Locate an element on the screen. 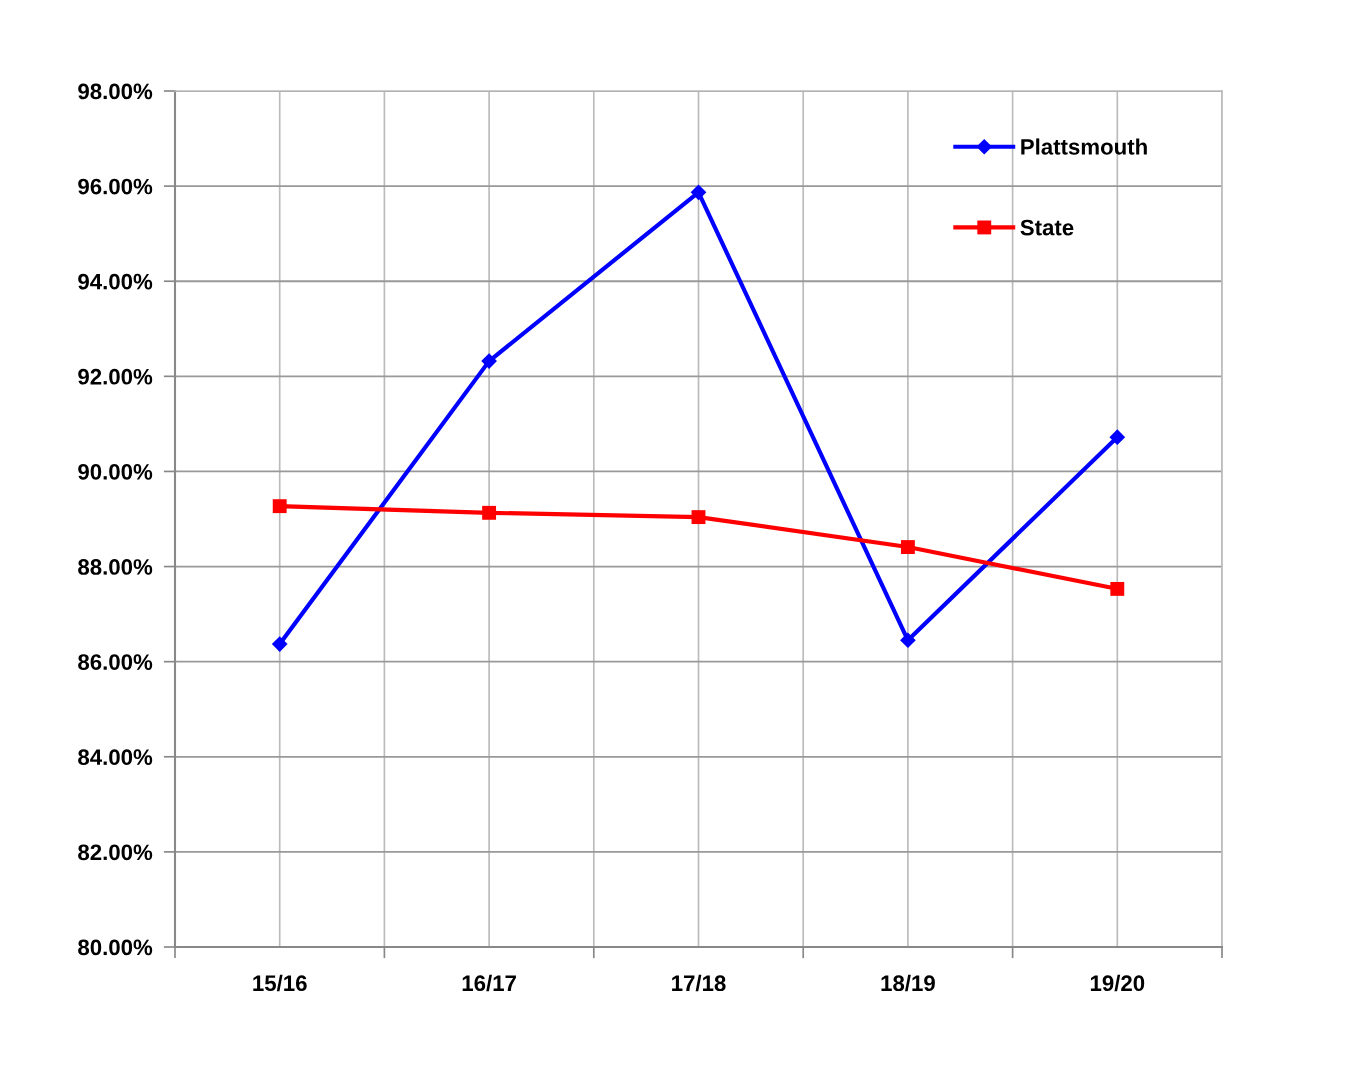  y-tick-label: 80.00% is located at coordinates (115, 947).